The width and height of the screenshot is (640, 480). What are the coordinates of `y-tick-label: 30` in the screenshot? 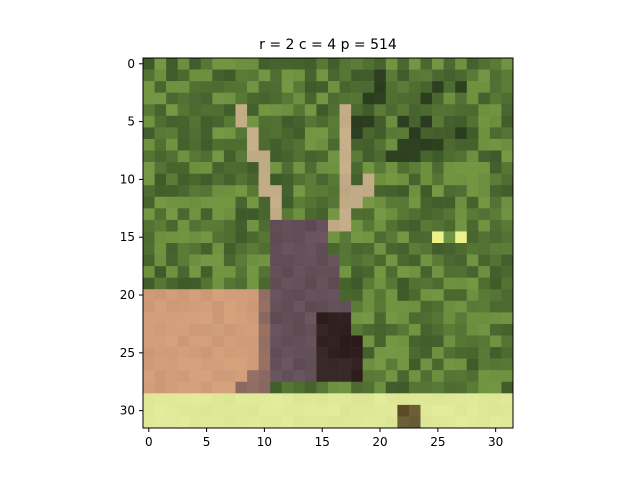 It's located at (127, 411).